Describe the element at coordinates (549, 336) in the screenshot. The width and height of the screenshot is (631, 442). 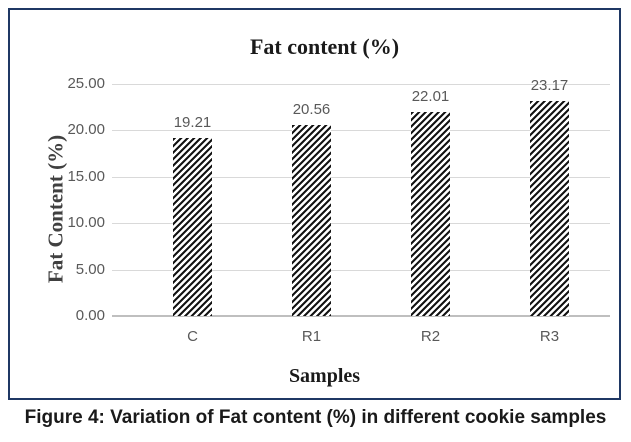
I see `x-tick-label: R3` at that location.